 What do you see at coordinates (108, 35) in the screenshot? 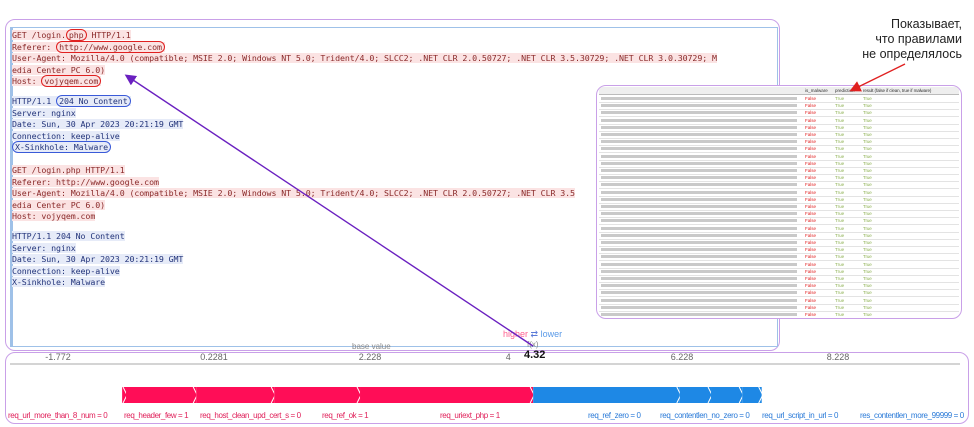
I see `http-version: HTTP/1.1` at bounding box center [108, 35].